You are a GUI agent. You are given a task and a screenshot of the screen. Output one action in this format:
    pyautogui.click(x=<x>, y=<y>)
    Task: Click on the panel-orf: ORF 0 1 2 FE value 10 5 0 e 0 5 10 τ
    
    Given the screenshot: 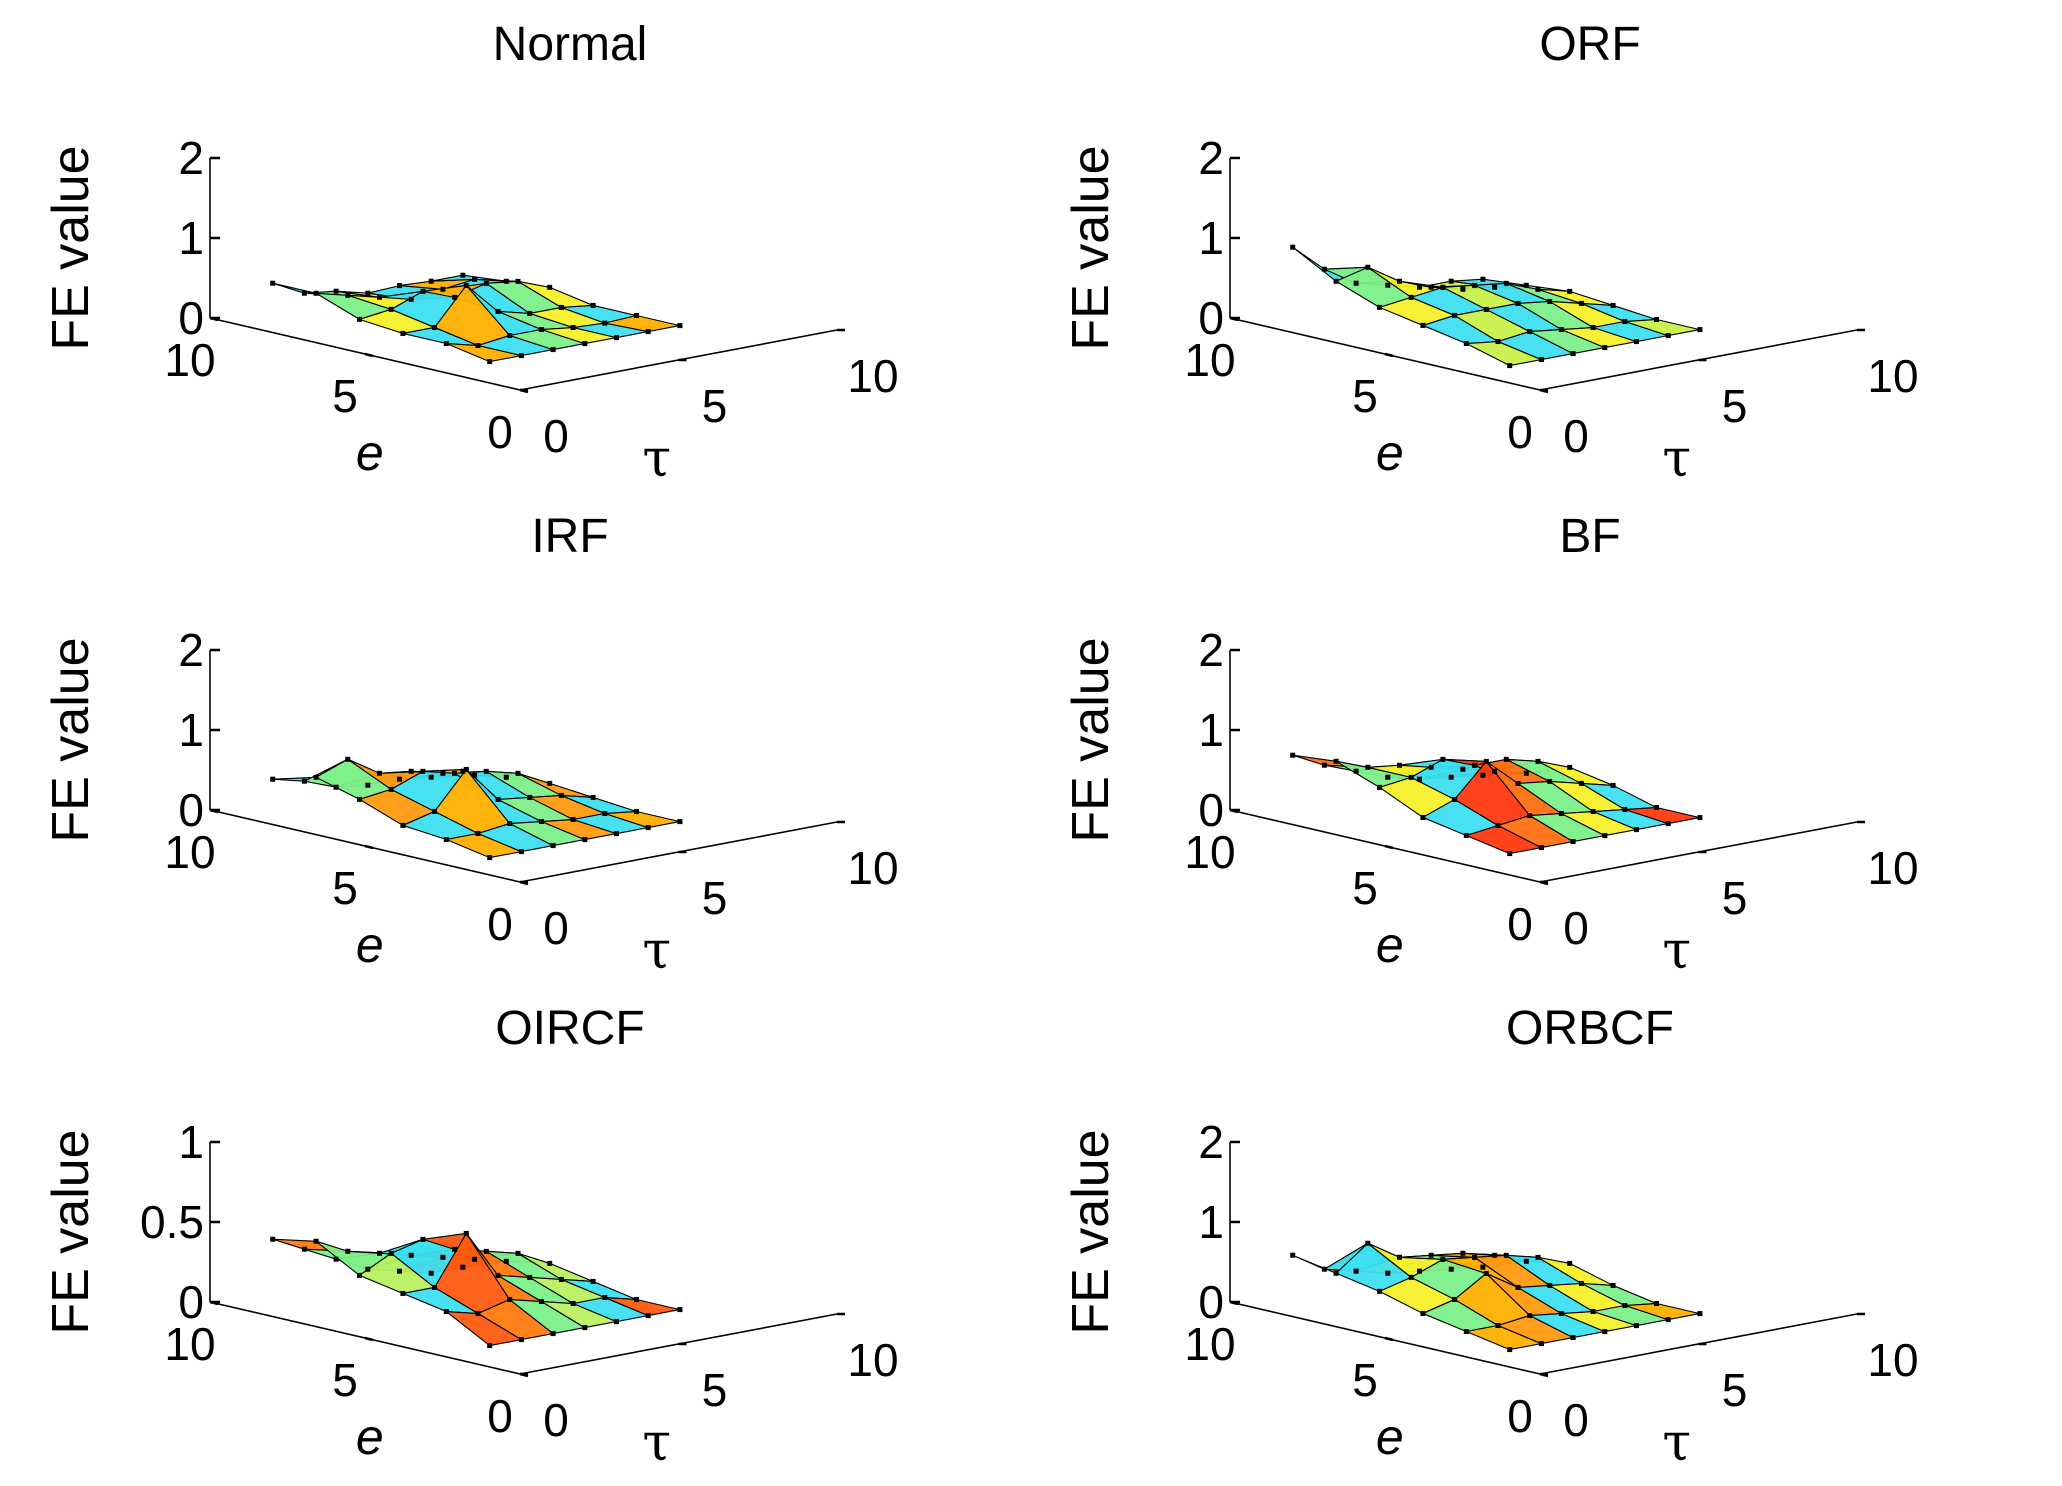 What is the action you would take?
    pyautogui.click(x=1490, y=253)
    